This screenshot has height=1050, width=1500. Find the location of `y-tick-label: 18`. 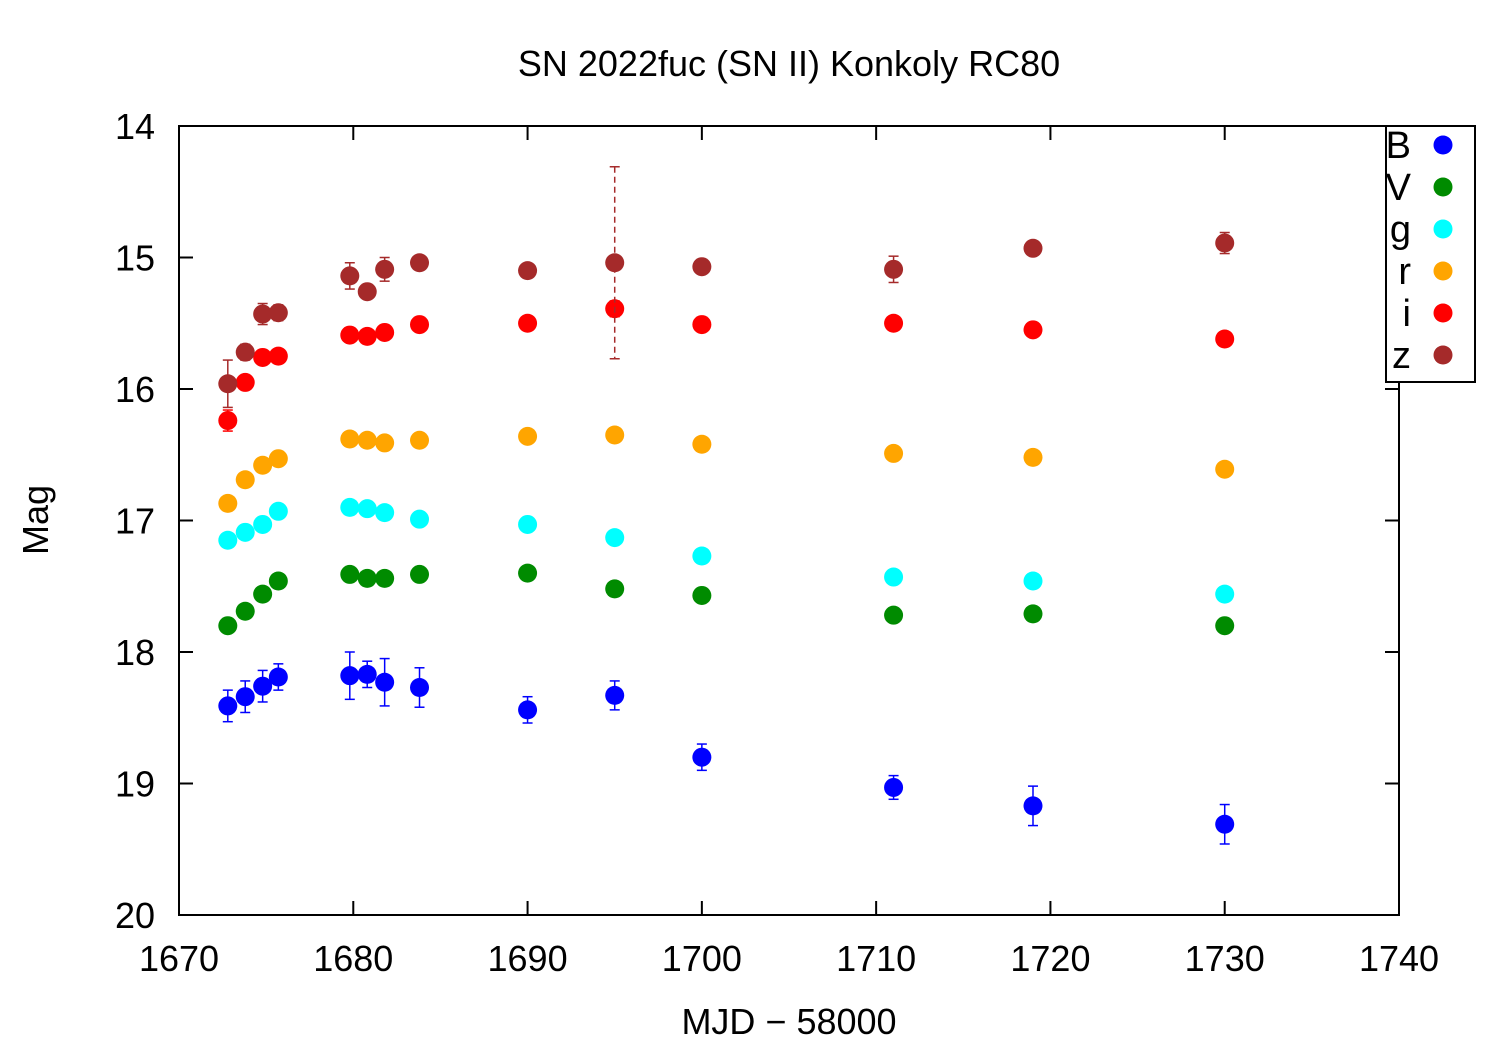

y-tick-label: 18 is located at coordinates (135, 652).